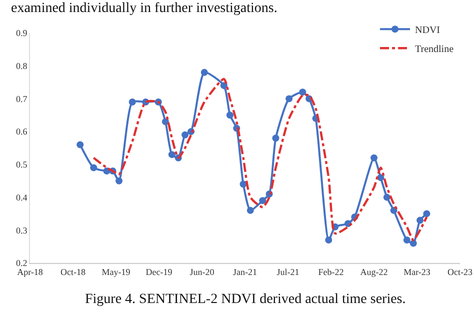 The width and height of the screenshot is (474, 312). I want to click on caption: Figure 4. SENTINEL-2 NDVI derived actual time series., so click(245, 299).